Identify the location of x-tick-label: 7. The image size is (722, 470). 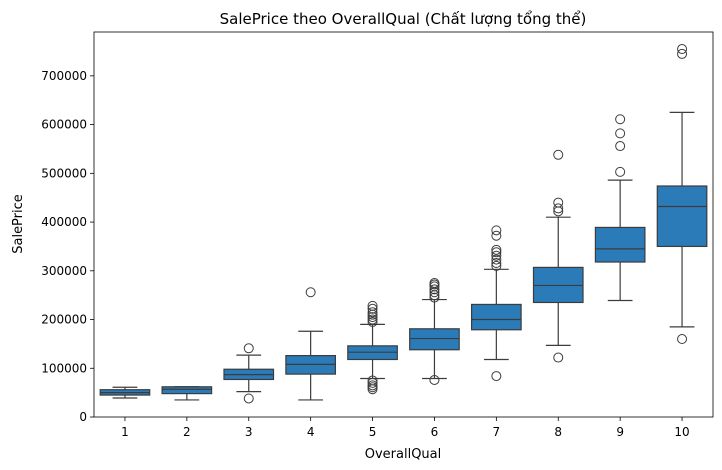
(497, 432).